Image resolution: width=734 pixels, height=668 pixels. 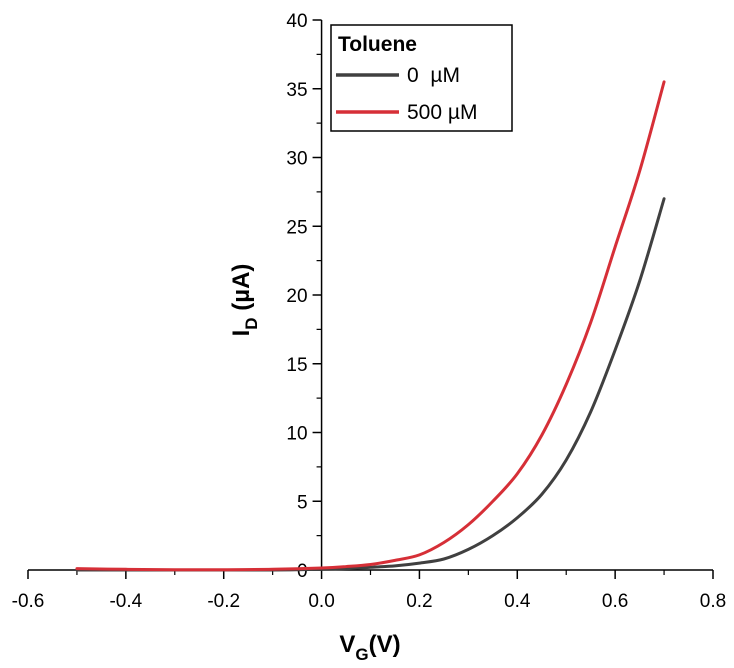 I want to click on x-tick-label: 0.0, so click(x=321, y=601).